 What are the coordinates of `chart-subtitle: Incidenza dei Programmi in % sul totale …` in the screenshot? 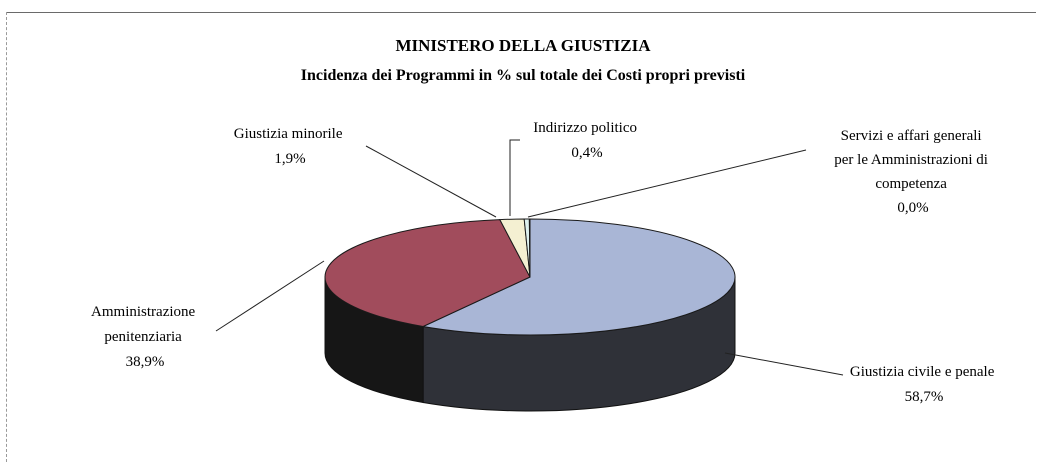 It's located at (523, 75).